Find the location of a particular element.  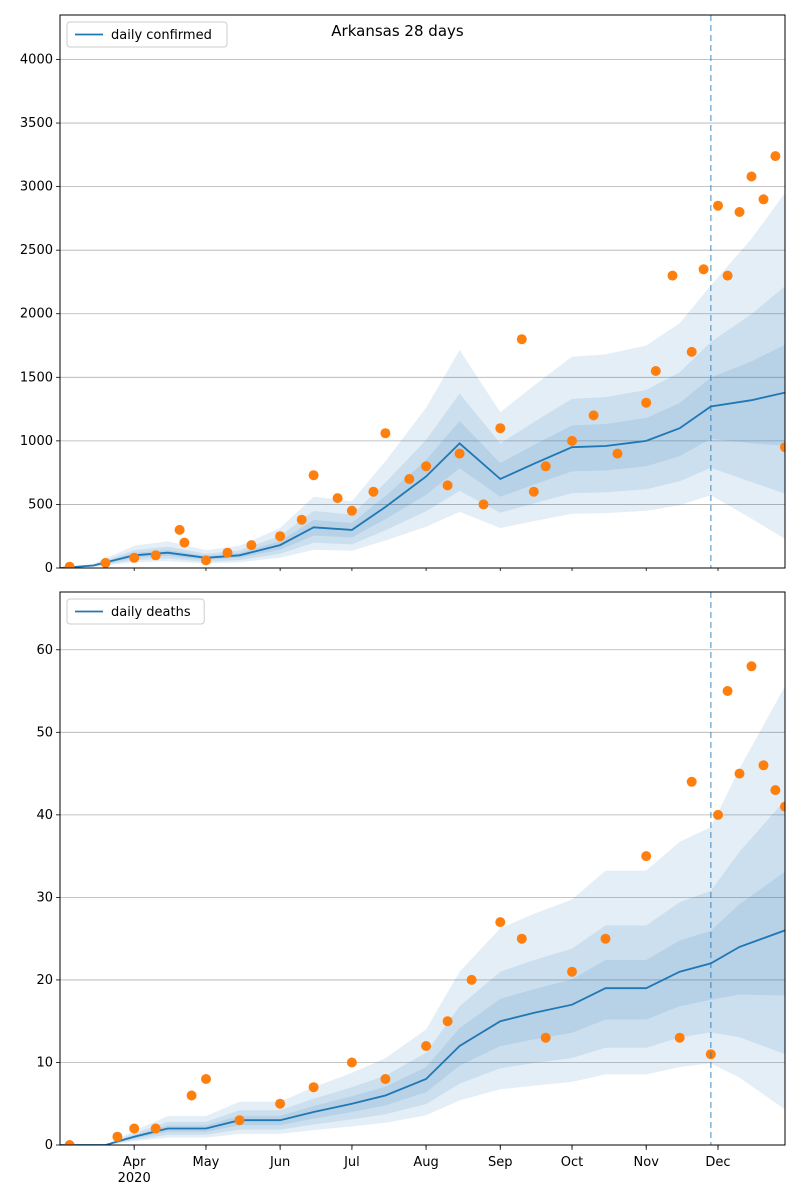

legend-label: daily deaths is located at coordinates (151, 612).